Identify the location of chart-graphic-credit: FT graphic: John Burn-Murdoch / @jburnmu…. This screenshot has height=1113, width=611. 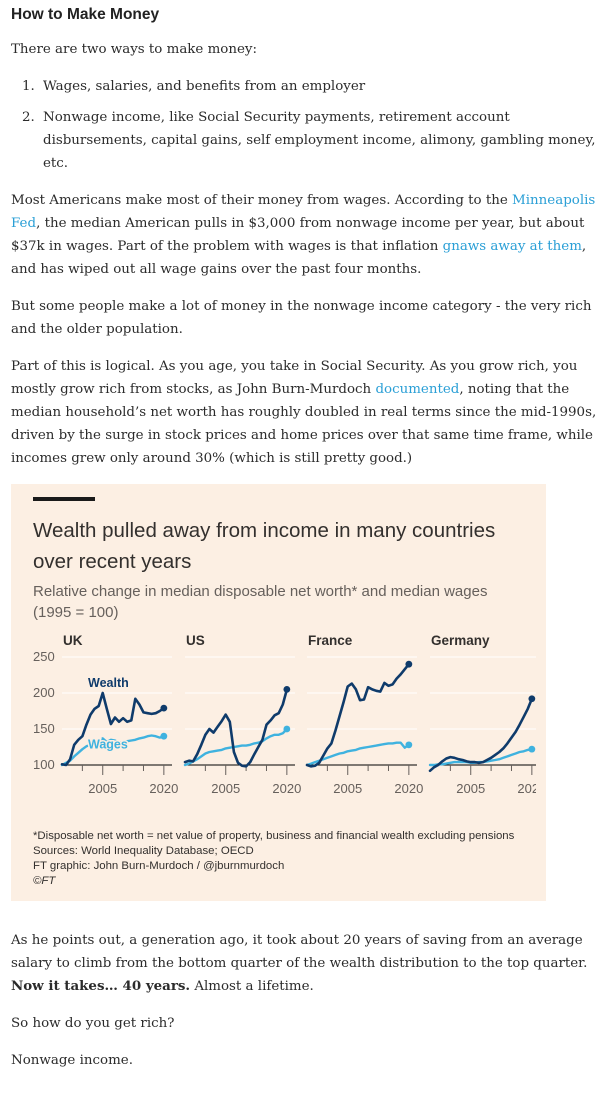
(159, 866).